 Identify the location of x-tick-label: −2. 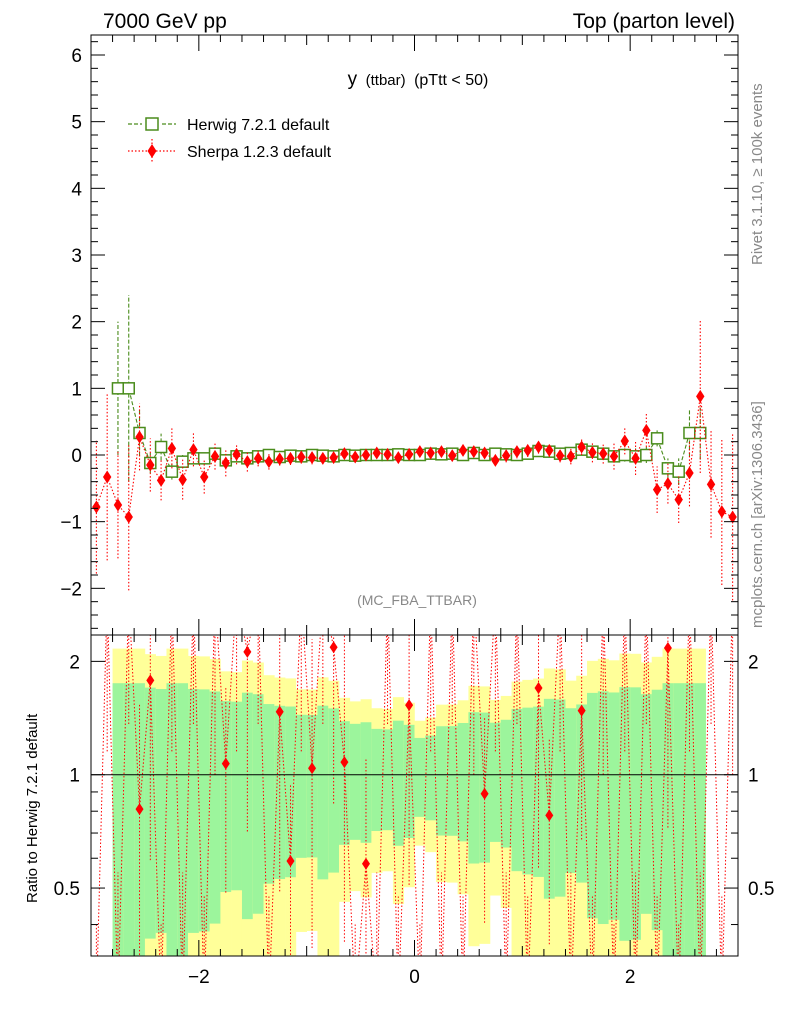
(199, 977).